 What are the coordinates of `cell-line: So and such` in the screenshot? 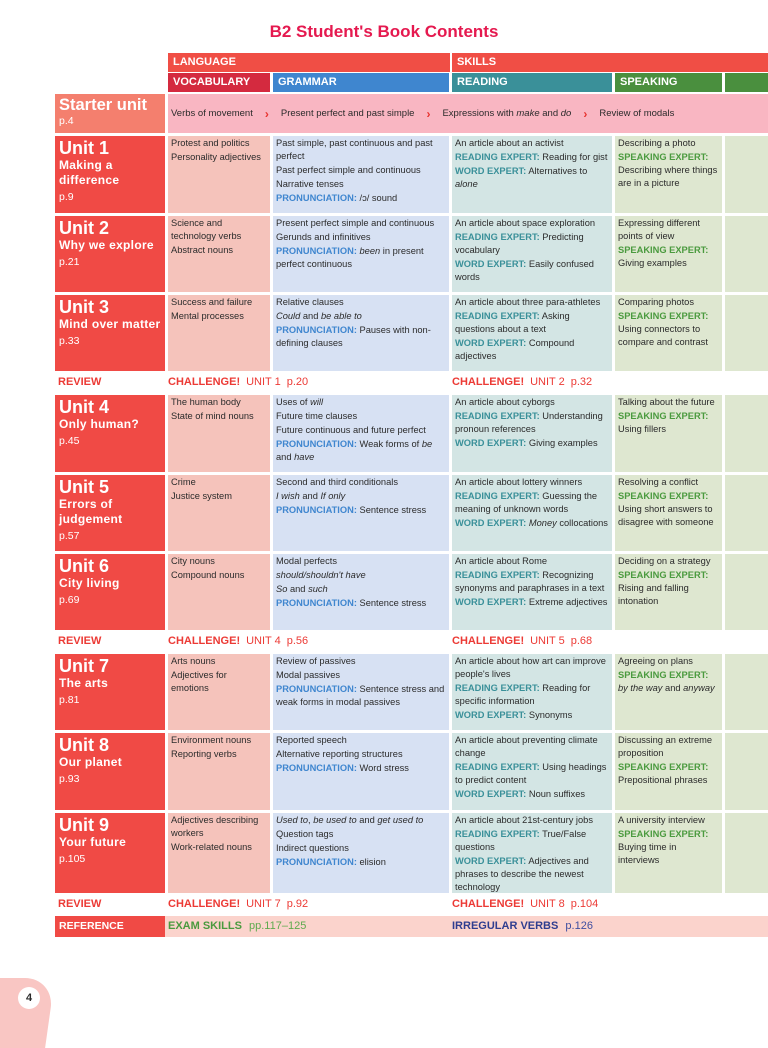 It's located at (361, 589).